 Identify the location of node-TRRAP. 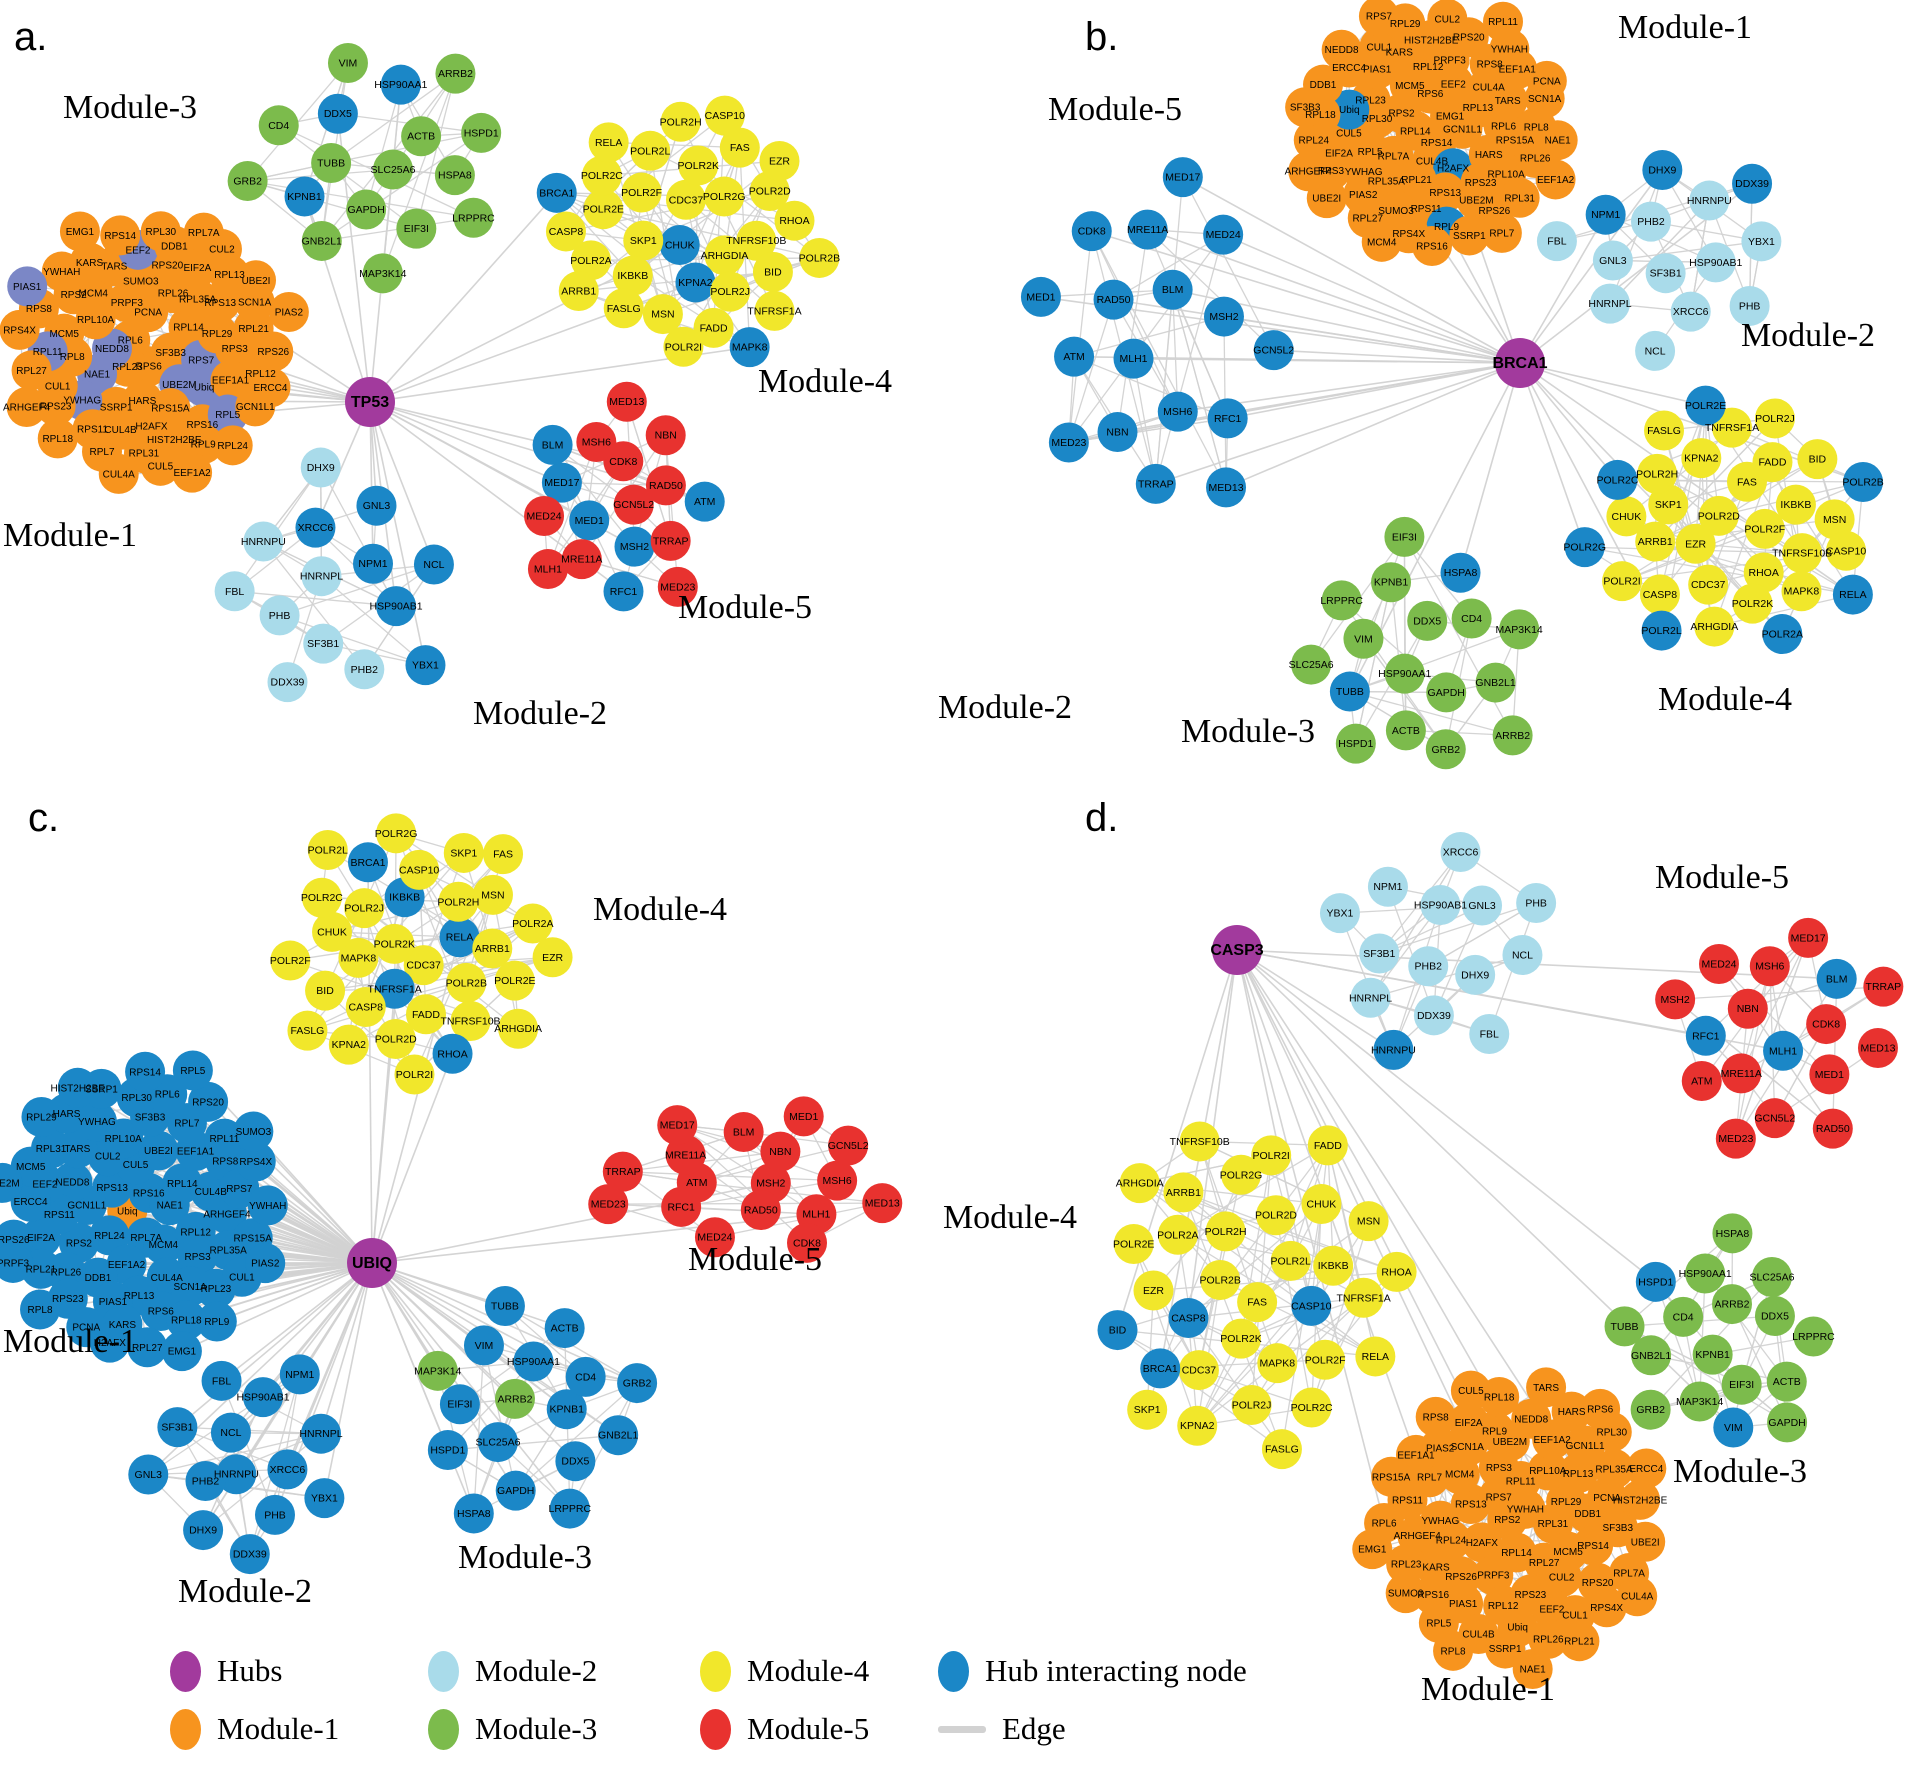
(670, 540).